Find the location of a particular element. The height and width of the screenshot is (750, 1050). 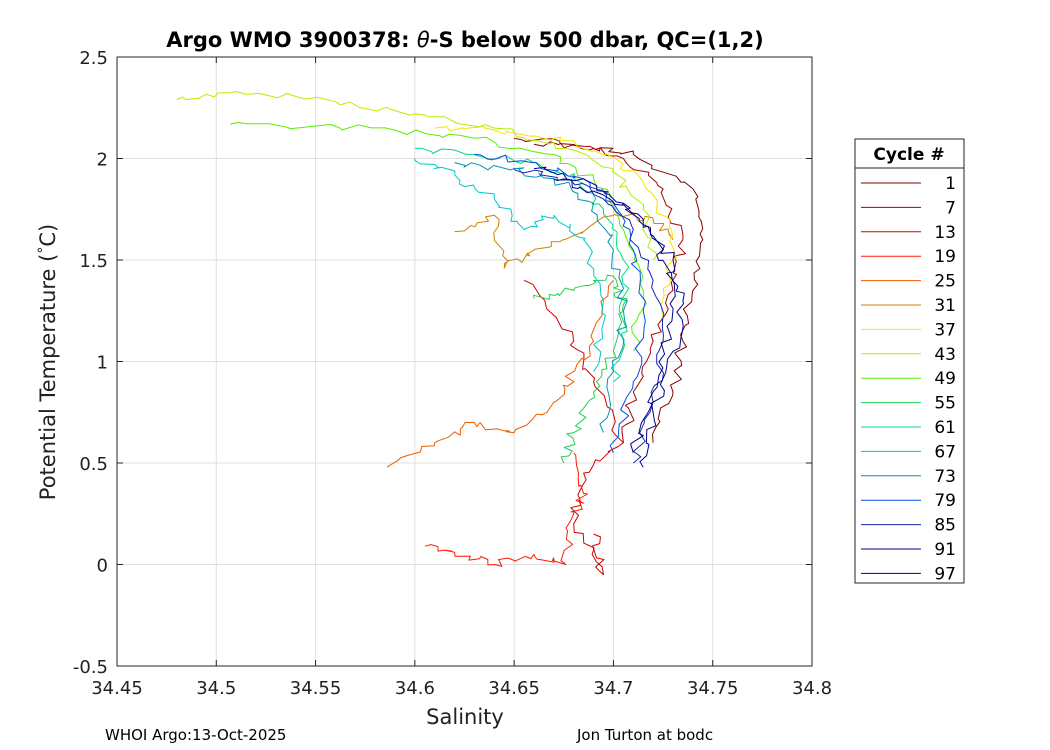

legend-label: 67 is located at coordinates (945, 452).